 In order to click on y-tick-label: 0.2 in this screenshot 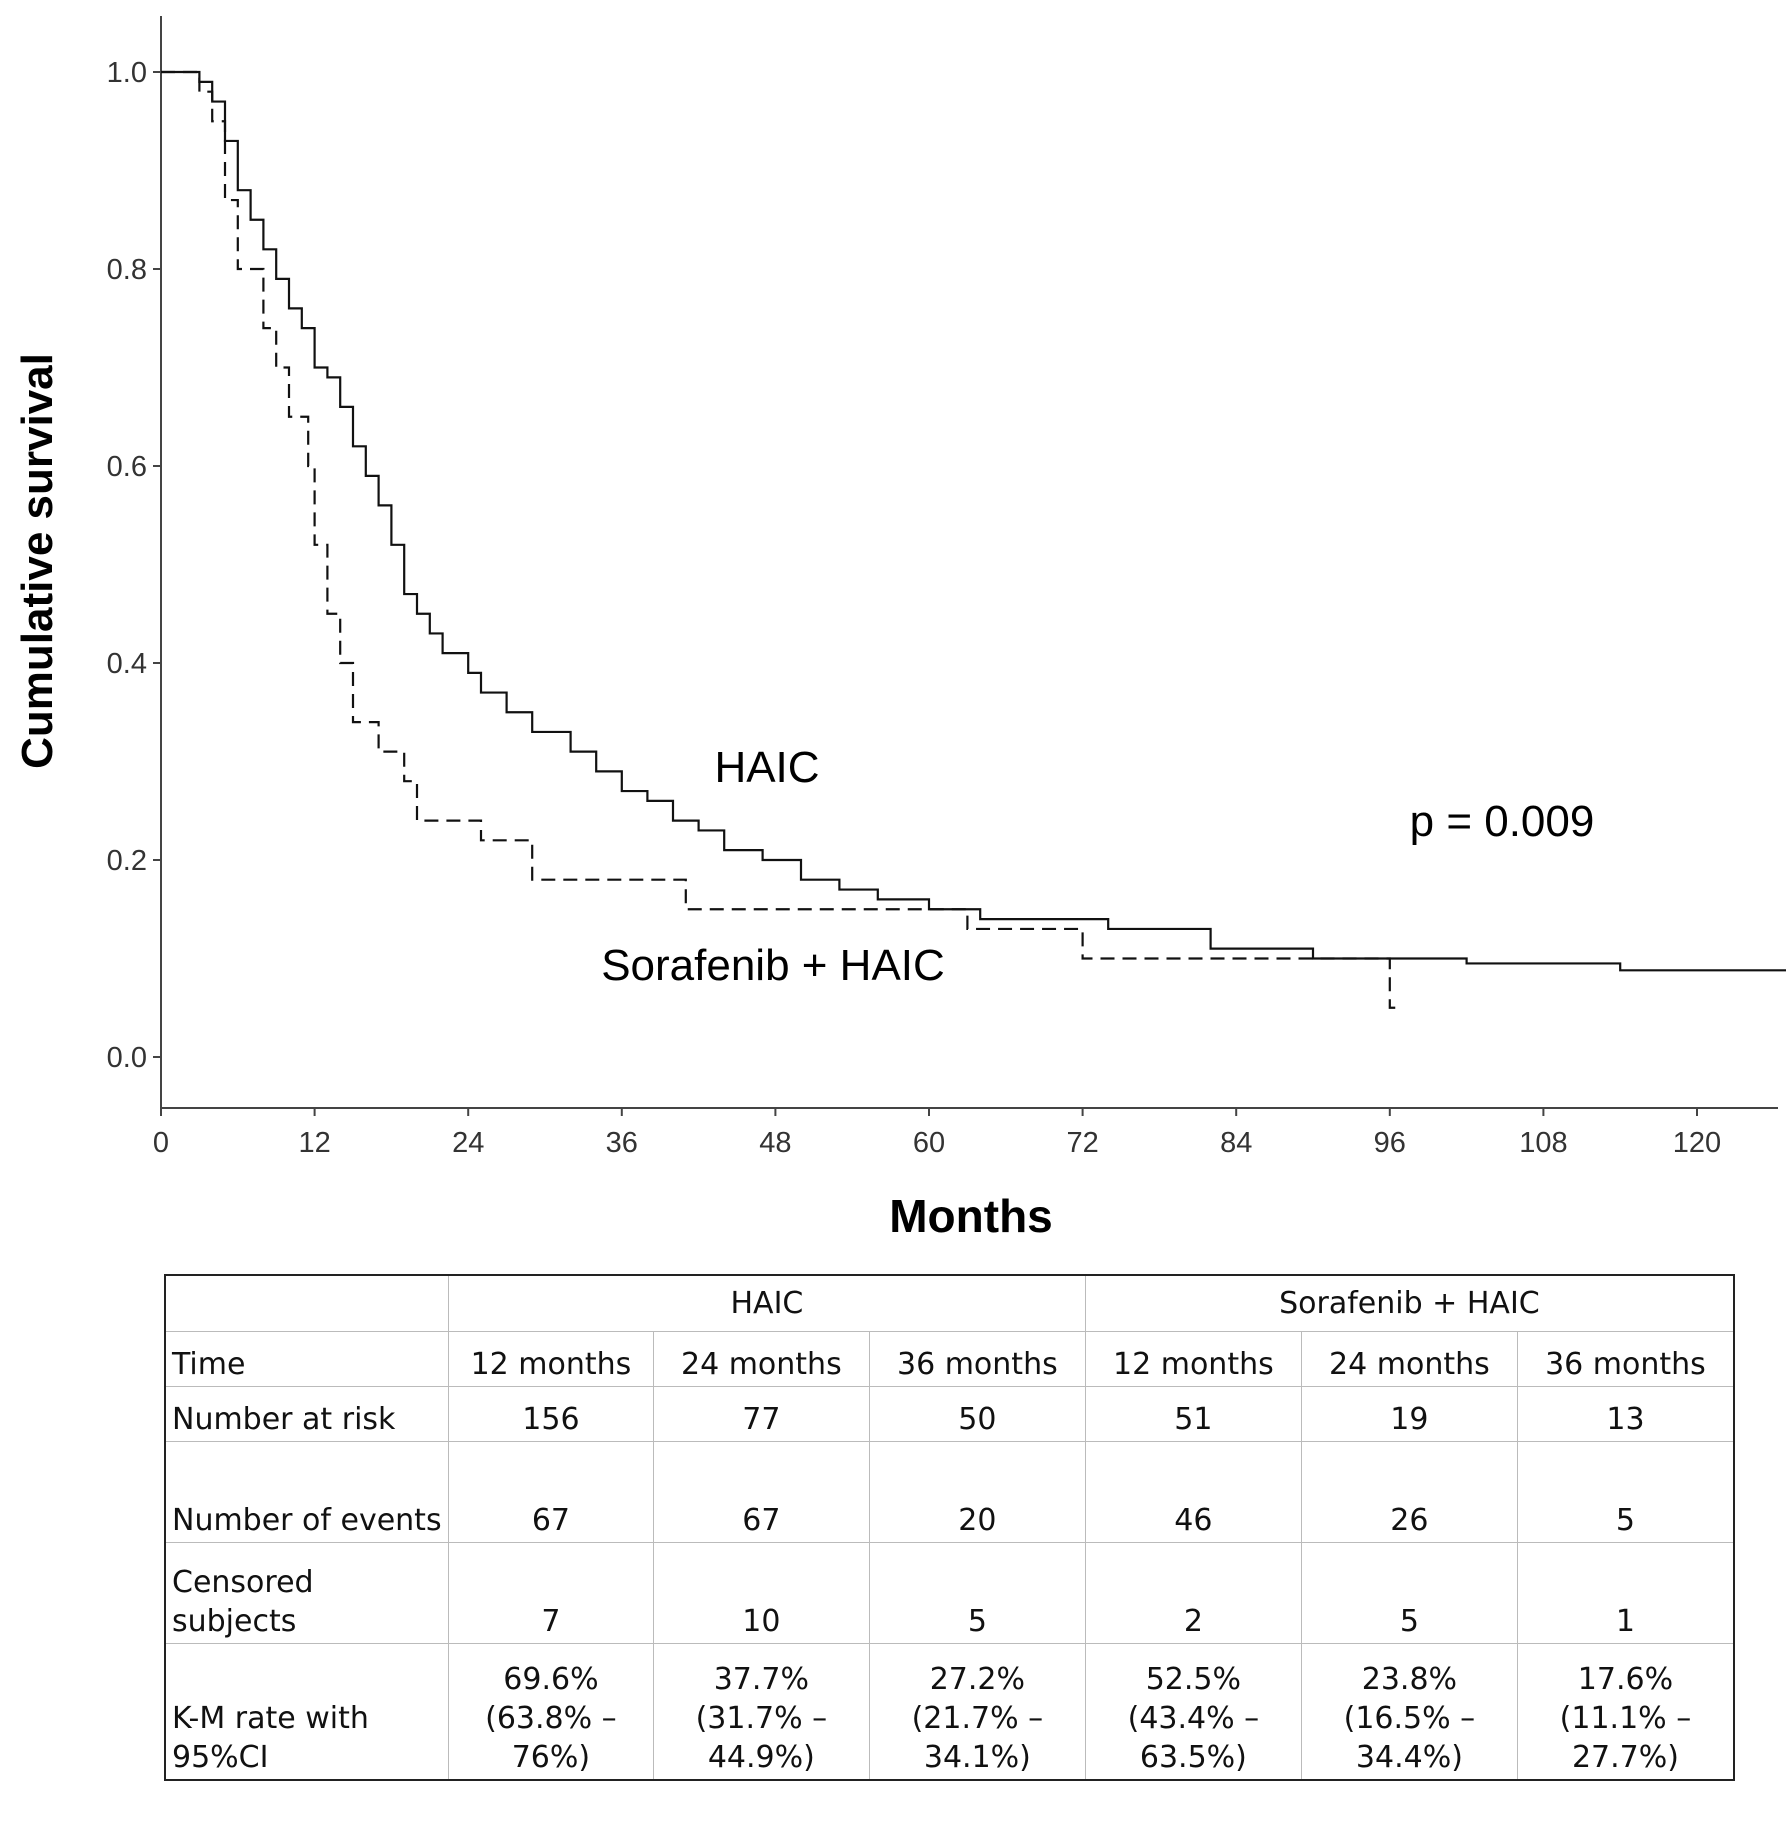, I will do `click(127, 861)`.